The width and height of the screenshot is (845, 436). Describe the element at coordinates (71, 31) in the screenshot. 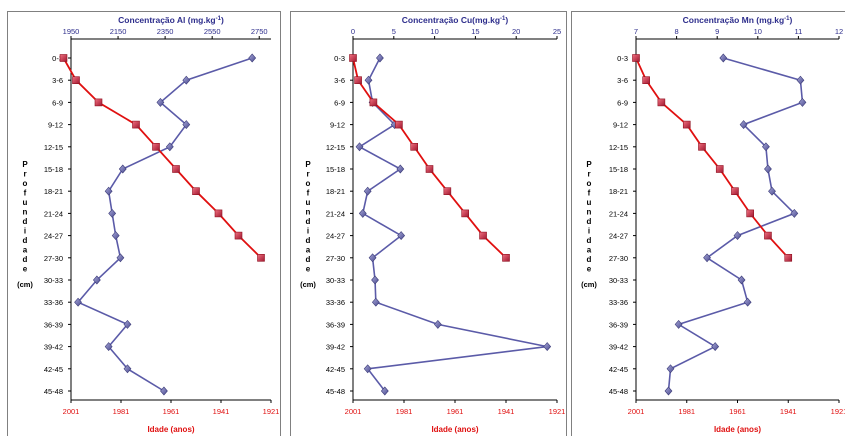

I see `top-tick-label: 1950` at that location.